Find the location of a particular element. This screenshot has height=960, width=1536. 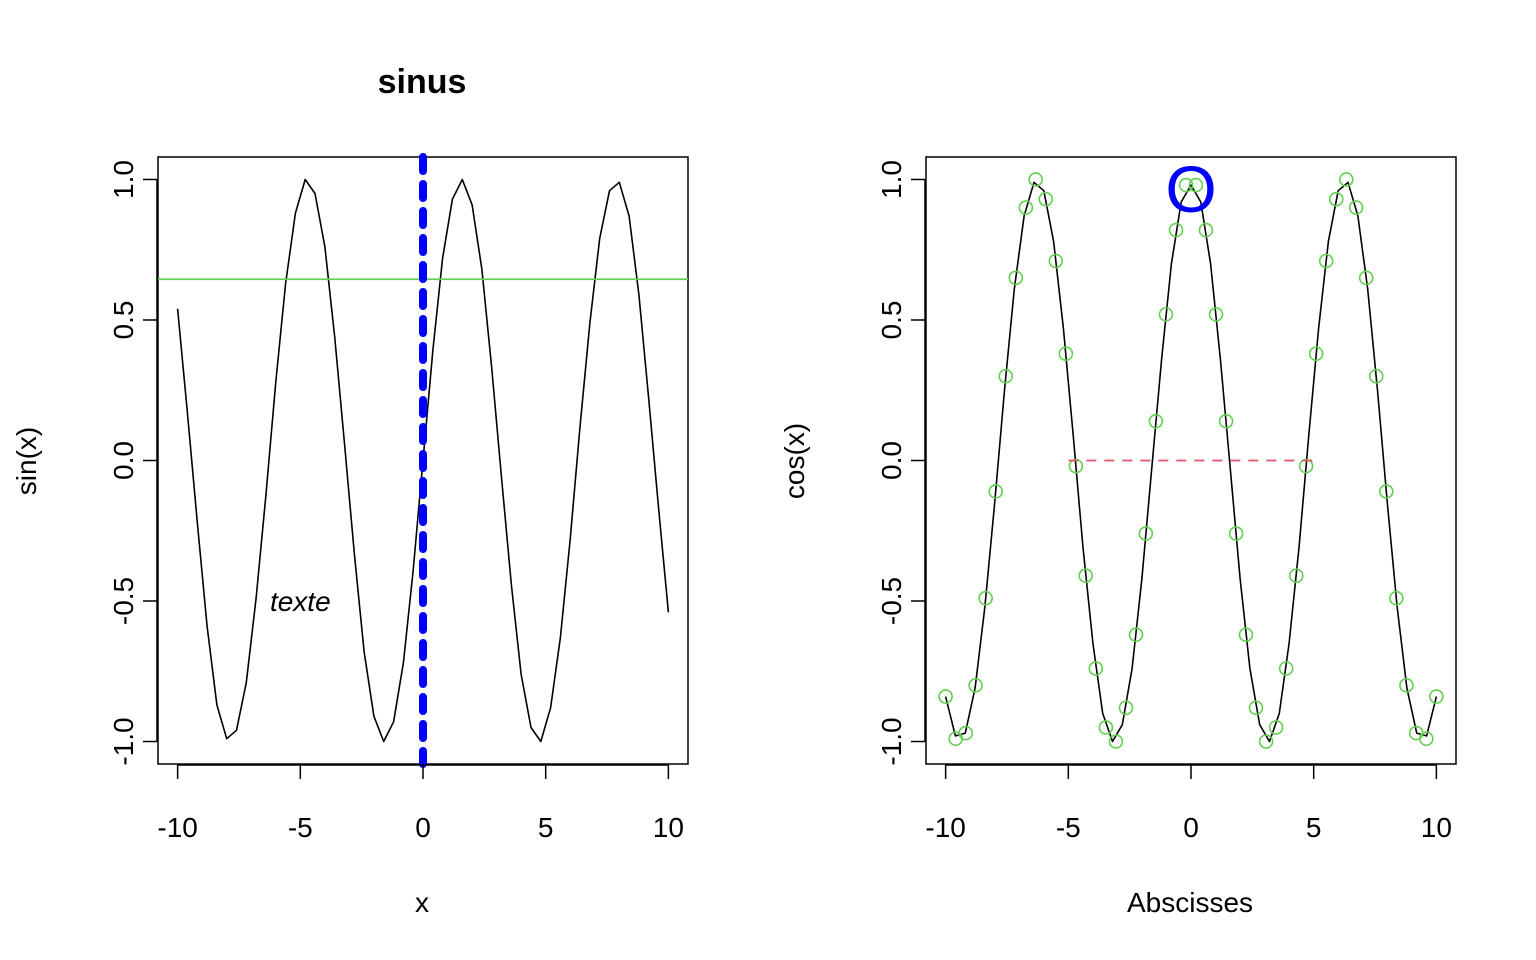

y-axis-label: sin(x) is located at coordinates (26, 461).